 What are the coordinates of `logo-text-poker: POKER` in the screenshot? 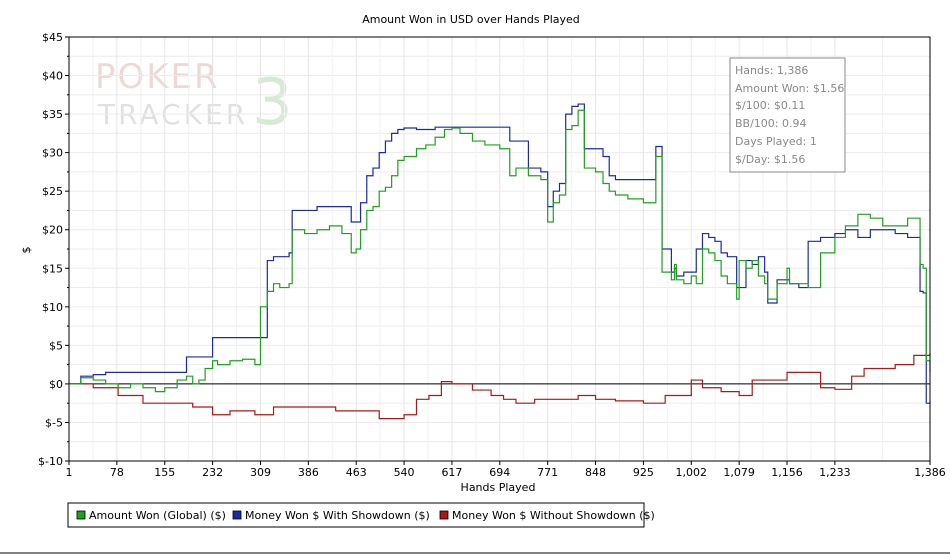 It's located at (157, 77).